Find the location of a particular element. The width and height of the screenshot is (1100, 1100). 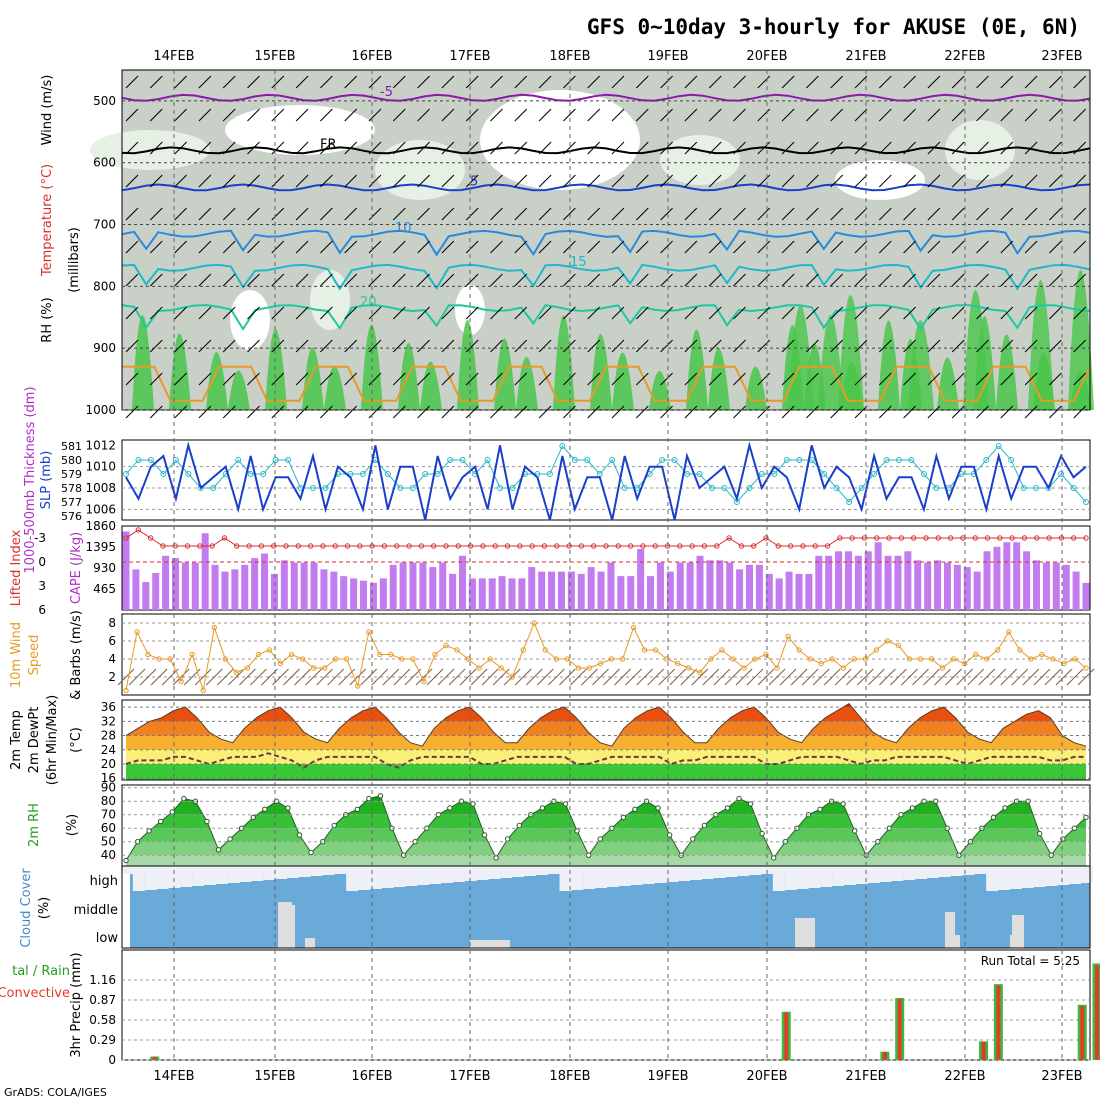

rh-moist-column is located at coordinates (564, 362).